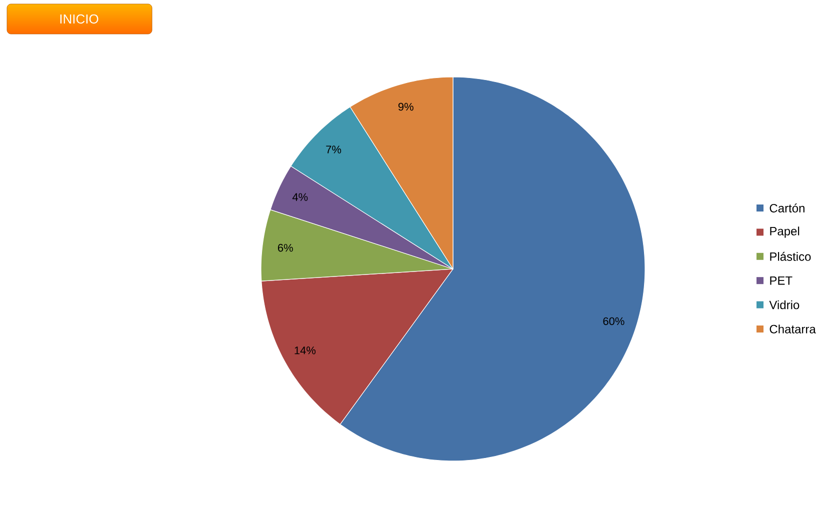 The height and width of the screenshot is (505, 831). Describe the element at coordinates (305, 350) in the screenshot. I see `data-label: 14%` at that location.